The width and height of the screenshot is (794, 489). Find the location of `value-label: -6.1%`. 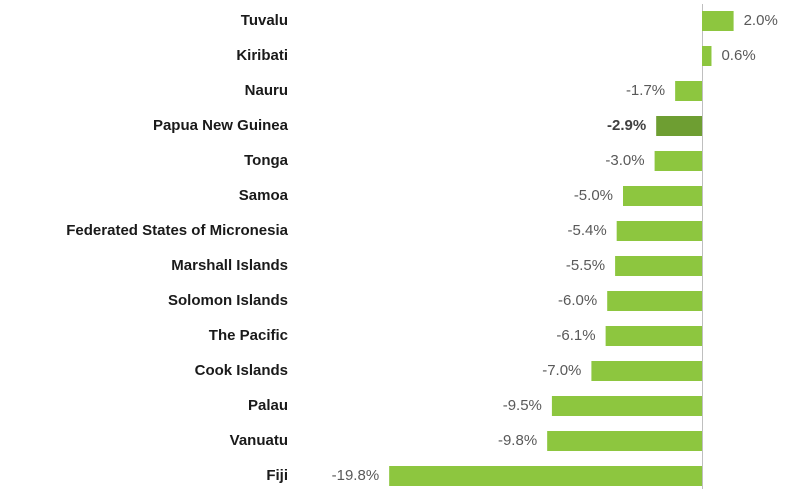

value-label: -6.1% is located at coordinates (575, 335).